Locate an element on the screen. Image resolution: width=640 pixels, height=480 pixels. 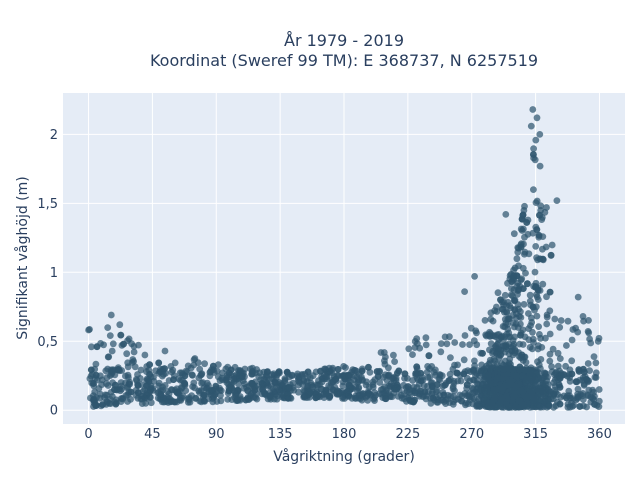
y-tick-label: 2 is located at coordinates (54, 135).